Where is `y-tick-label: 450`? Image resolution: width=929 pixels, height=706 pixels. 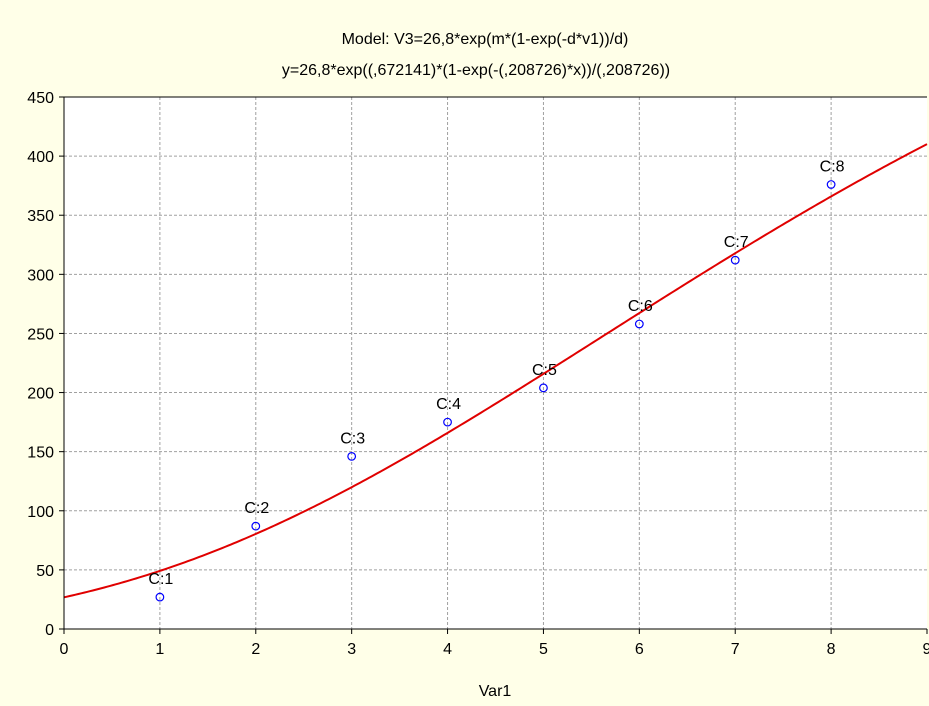 y-tick-label: 450 is located at coordinates (40, 98).